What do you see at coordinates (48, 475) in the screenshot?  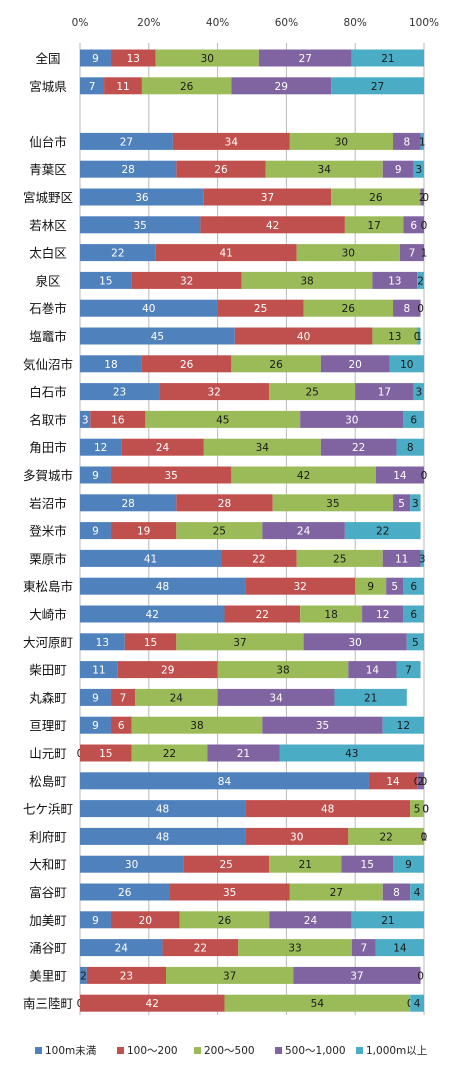 I see `category-label: 多賀城市` at bounding box center [48, 475].